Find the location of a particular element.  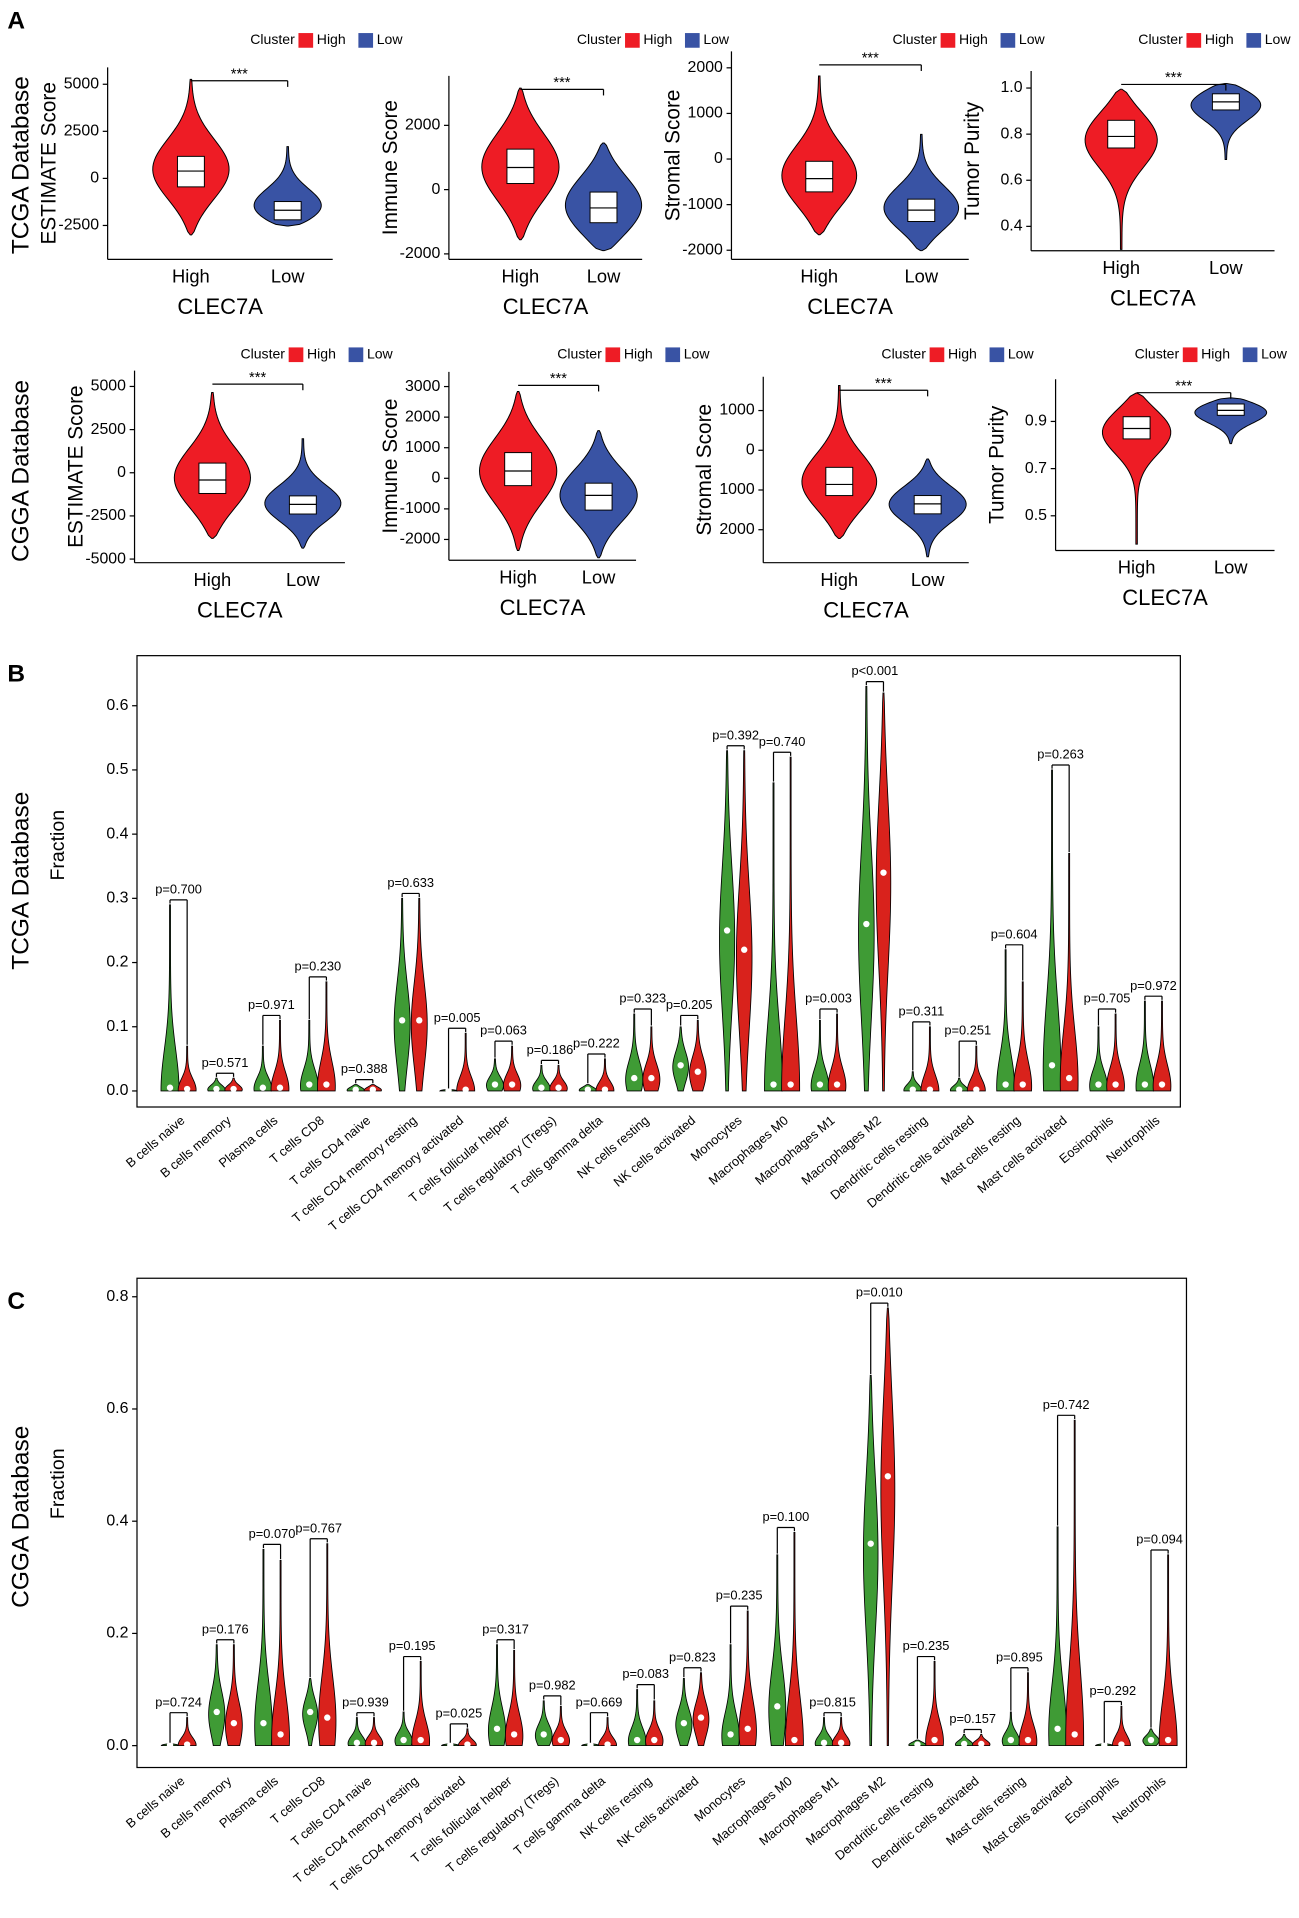

p-value: p=0.003 is located at coordinates (828, 998).